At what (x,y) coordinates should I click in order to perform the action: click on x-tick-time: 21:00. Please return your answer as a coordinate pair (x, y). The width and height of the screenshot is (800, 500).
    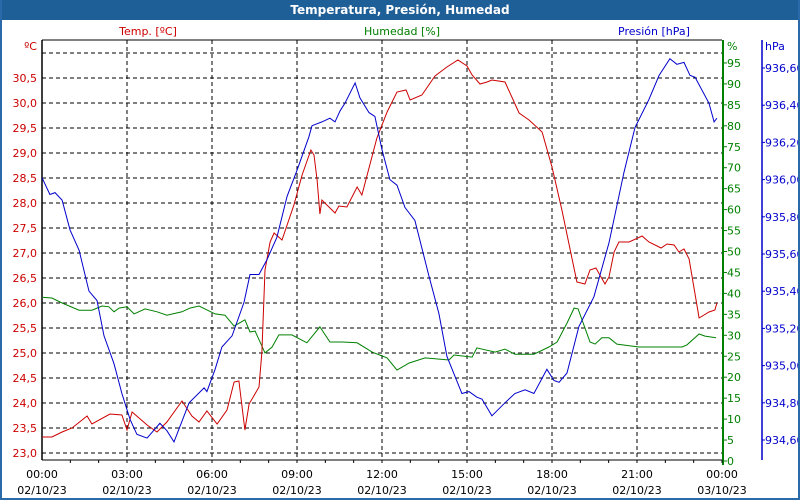
    Looking at the image, I should click on (637, 474).